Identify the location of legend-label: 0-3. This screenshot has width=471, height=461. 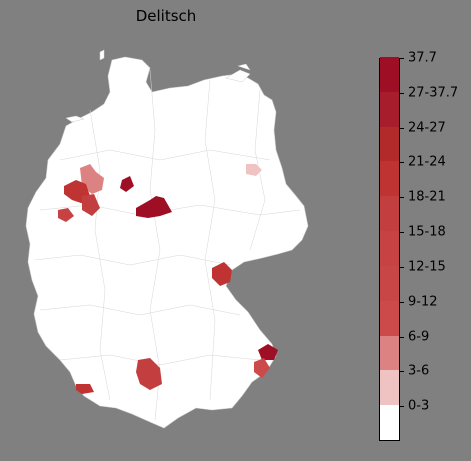
(419, 406).